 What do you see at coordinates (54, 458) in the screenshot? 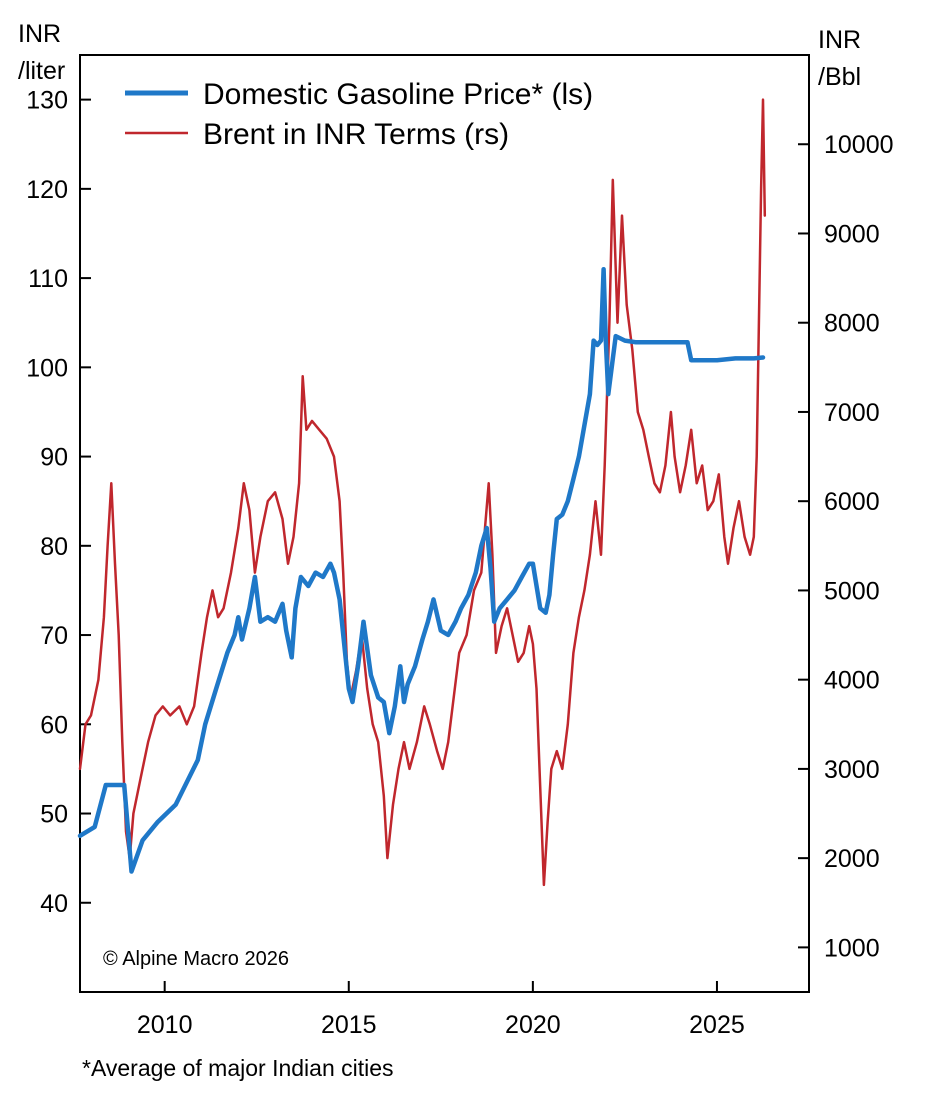
I see `left-tick-label: 90` at bounding box center [54, 458].